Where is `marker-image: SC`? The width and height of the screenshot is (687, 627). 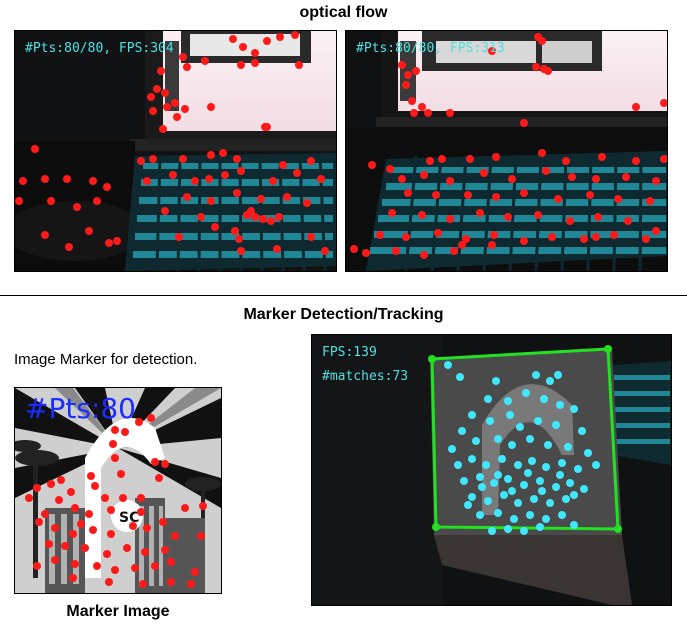
marker-image: SC is located at coordinates (118, 490).